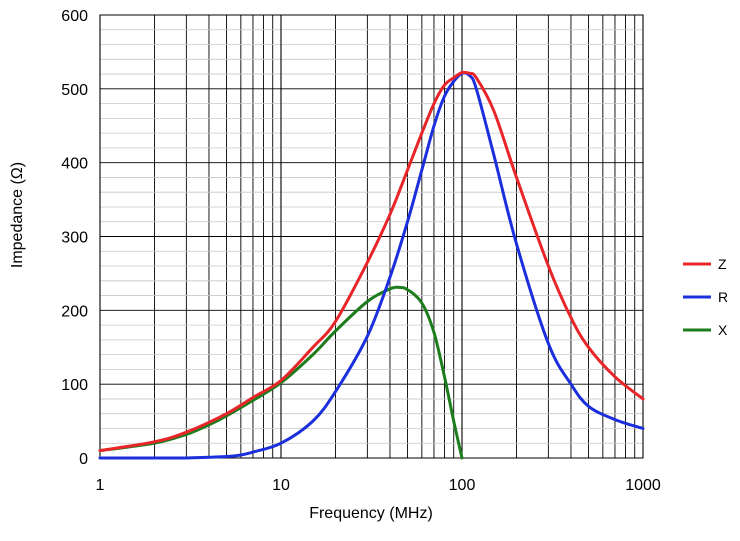 The height and width of the screenshot is (541, 740). Describe the element at coordinates (643, 485) in the screenshot. I see `x-tick-label: 1000` at that location.